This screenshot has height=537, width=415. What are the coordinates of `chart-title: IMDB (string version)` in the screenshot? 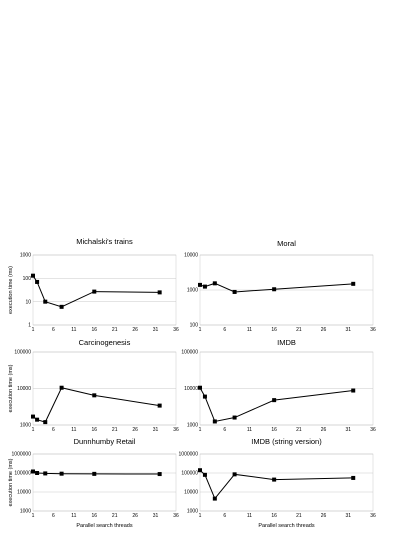 It's located at (286, 441).